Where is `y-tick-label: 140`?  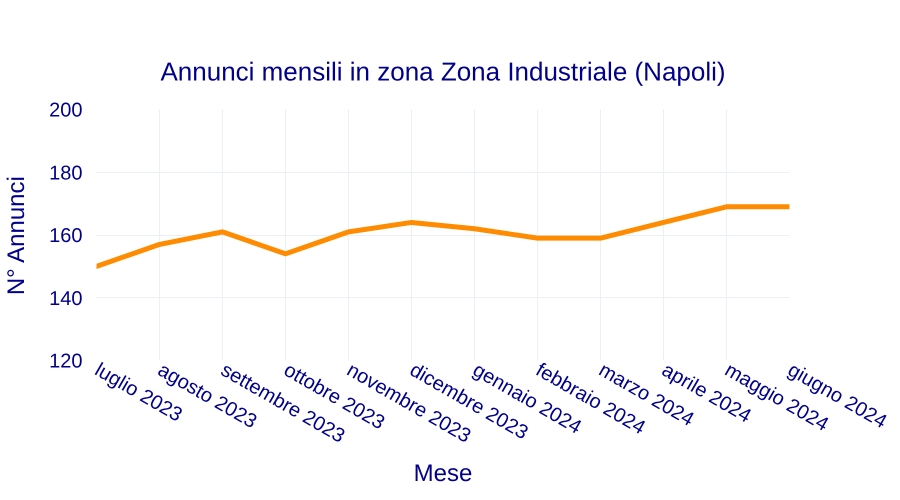 y-tick-label: 140 is located at coordinates (66, 299).